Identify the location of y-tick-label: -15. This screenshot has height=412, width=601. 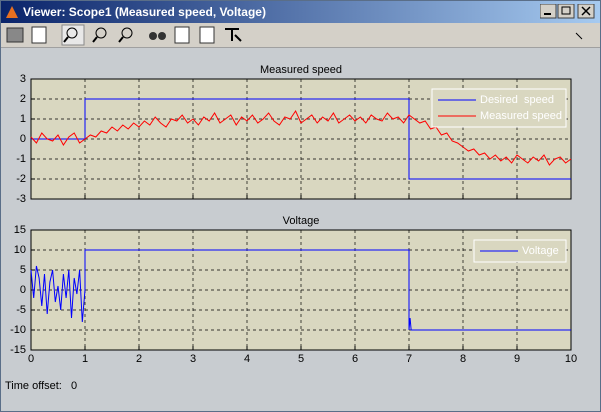
(18, 350).